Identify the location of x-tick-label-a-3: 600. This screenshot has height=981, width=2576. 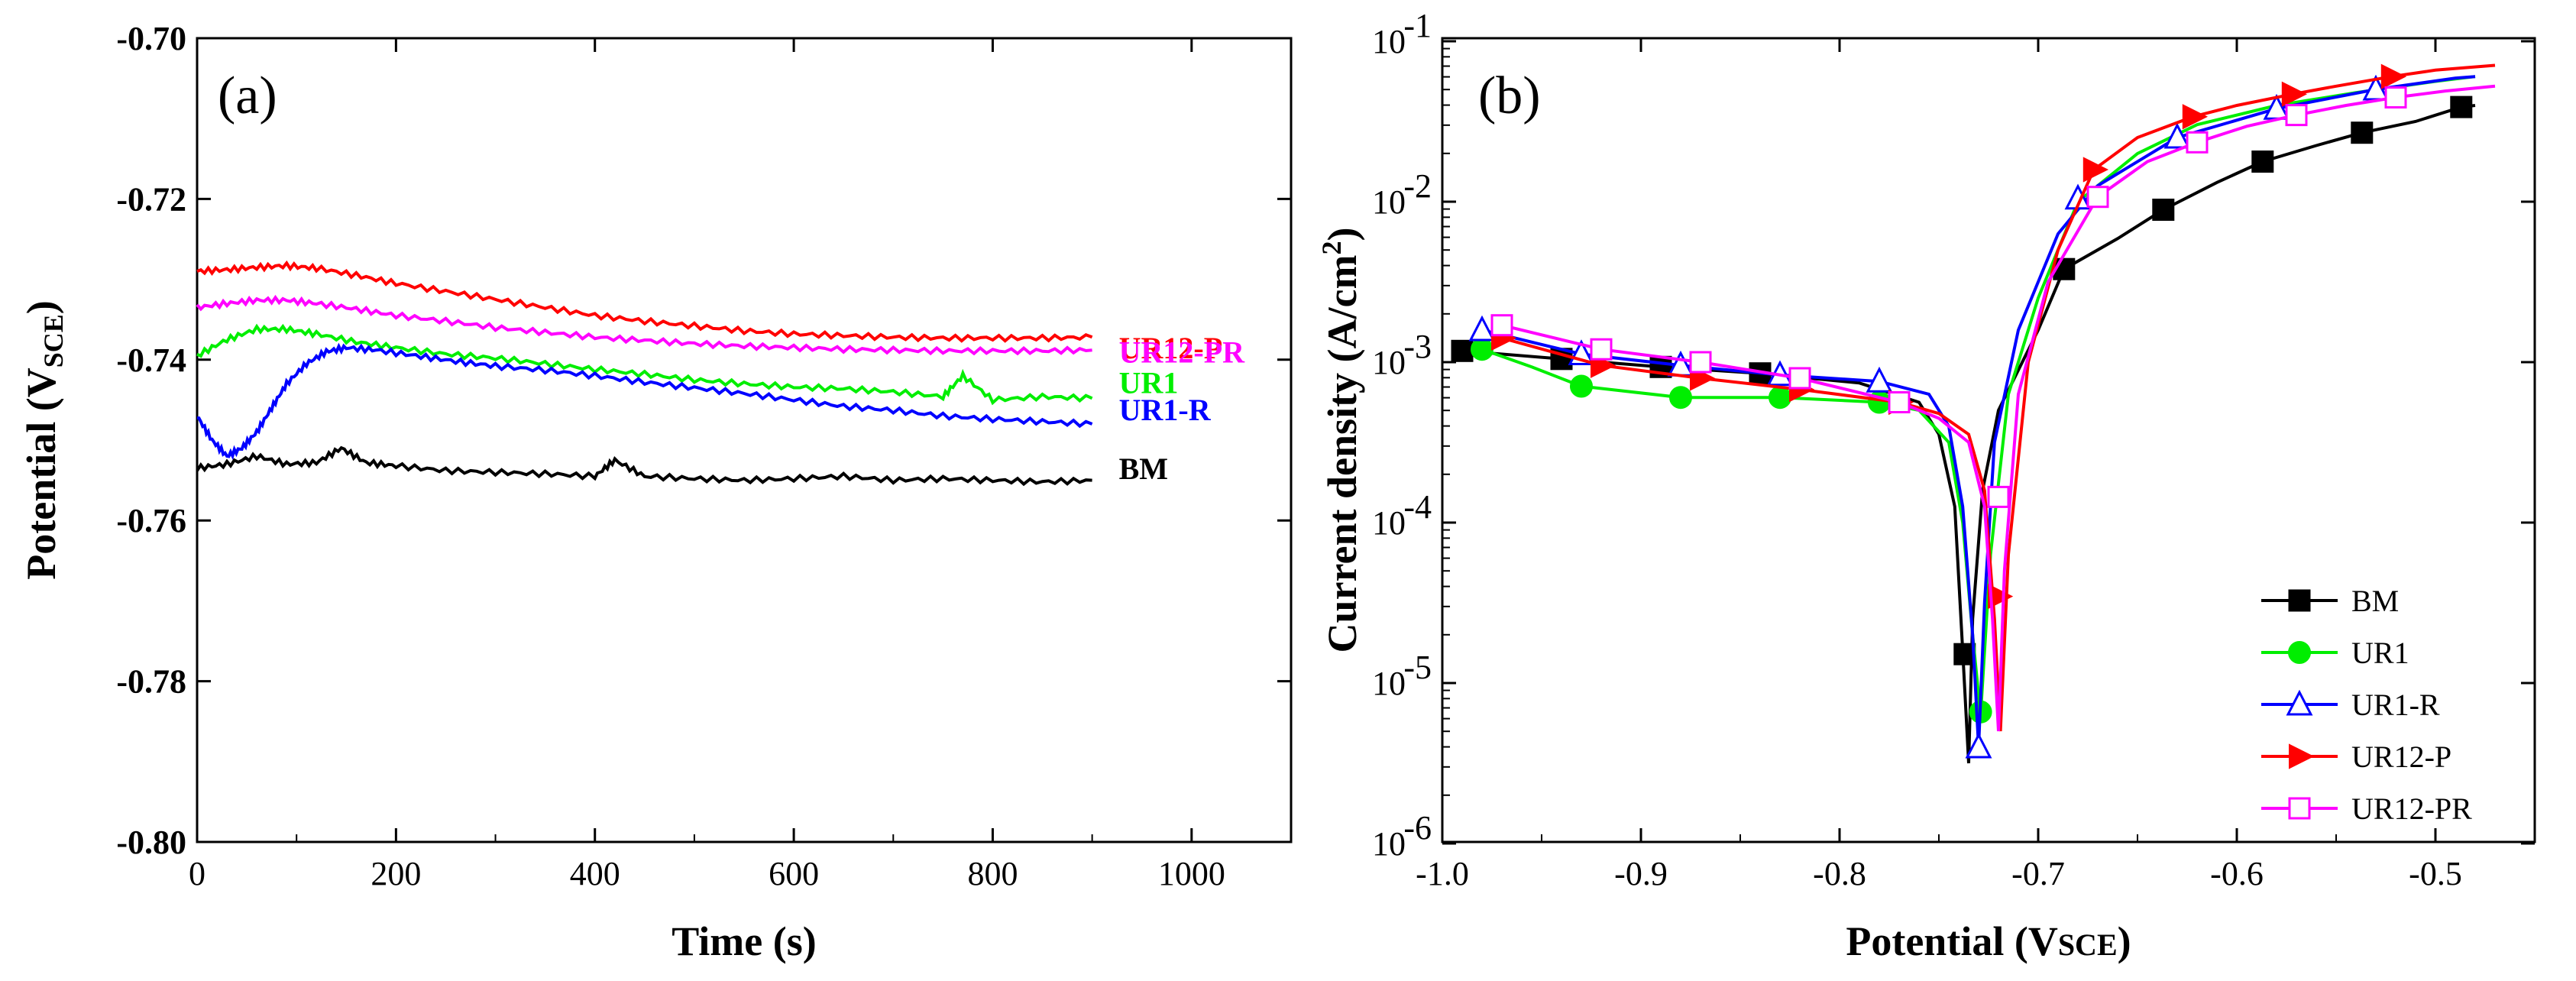
(794, 873).